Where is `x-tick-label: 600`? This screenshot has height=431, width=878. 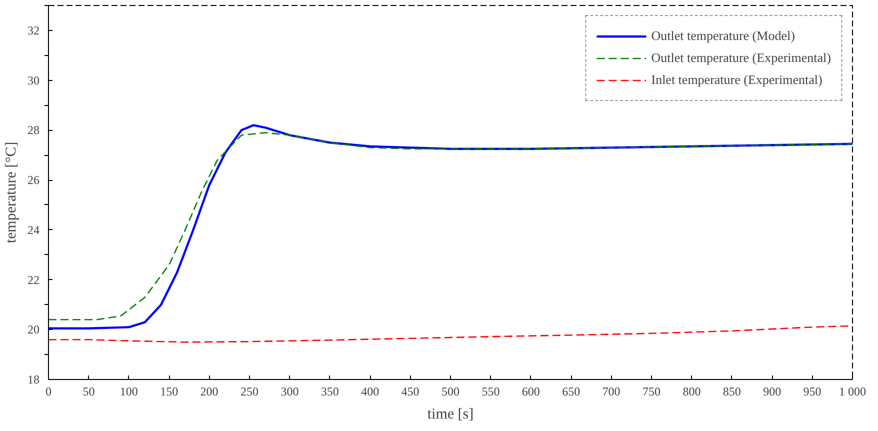
x-tick-label: 600 is located at coordinates (531, 391).